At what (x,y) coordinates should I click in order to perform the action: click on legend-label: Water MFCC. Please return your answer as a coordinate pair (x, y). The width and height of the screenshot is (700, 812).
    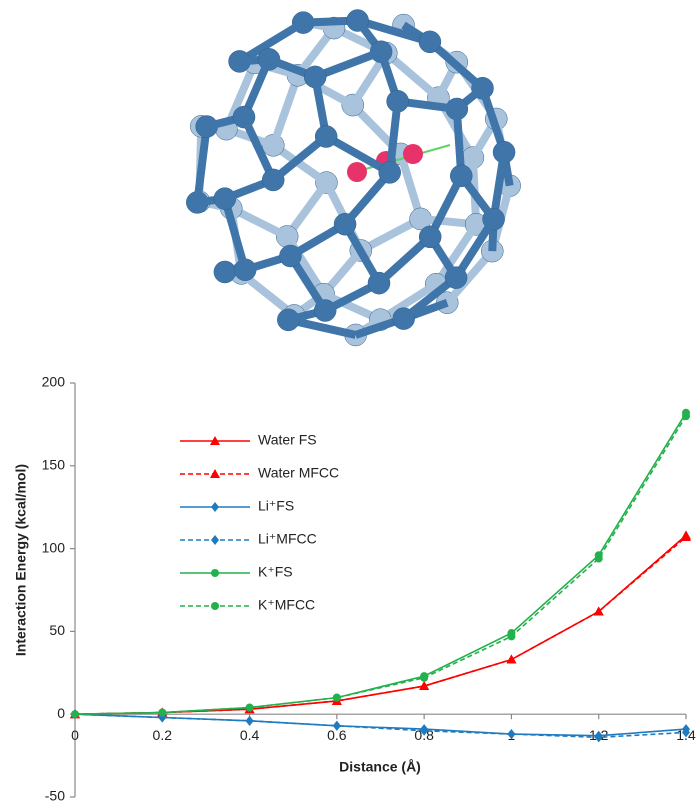
    Looking at the image, I should click on (298, 473).